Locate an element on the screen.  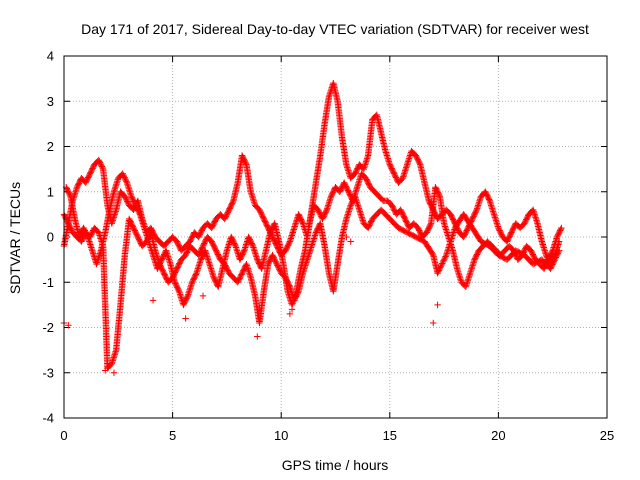
y-tick-label: -3 is located at coordinates (48, 372).